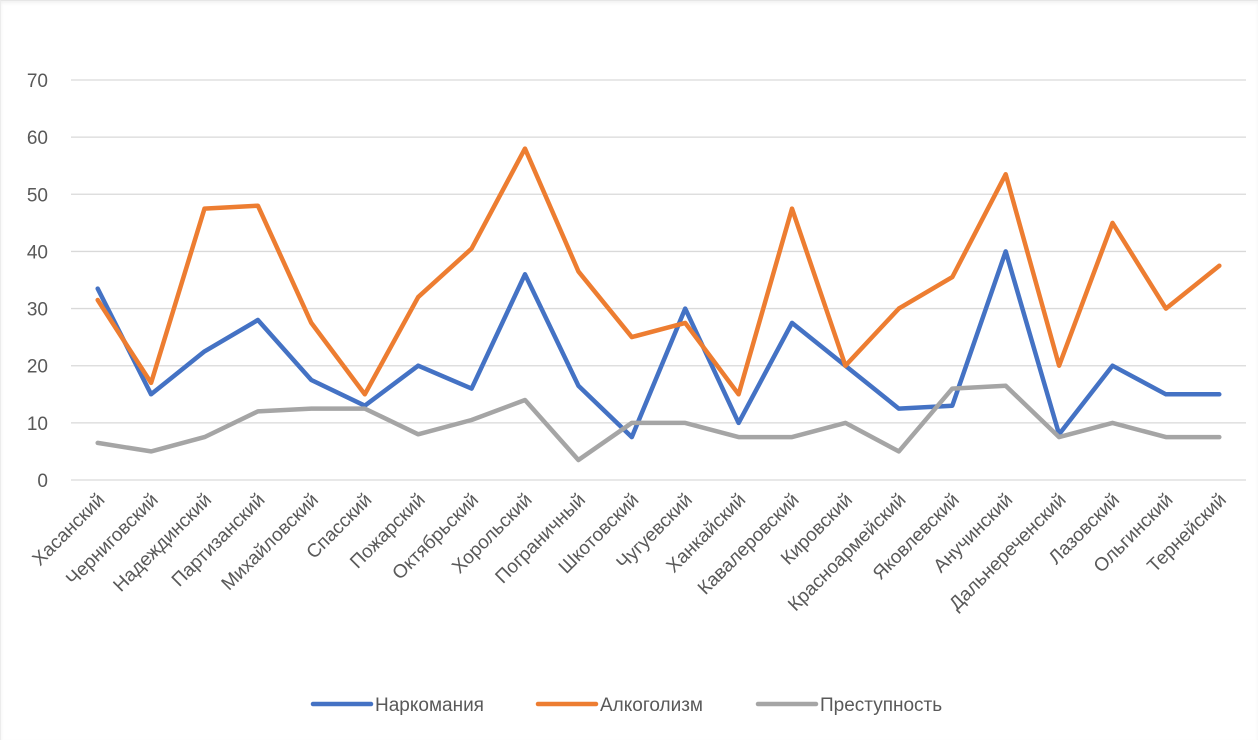 Image resolution: width=1258 pixels, height=741 pixels. Describe the element at coordinates (429, 705) in the screenshot. I see `legend-label: Наркомания` at that location.